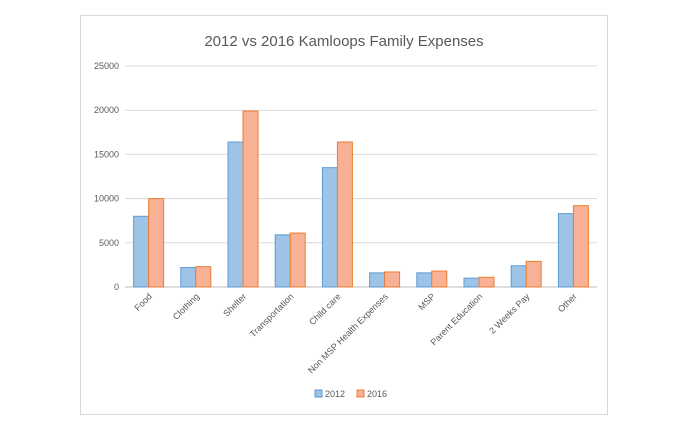 The image size is (688, 431). I want to click on y-tick-label: 10000, so click(106, 199).